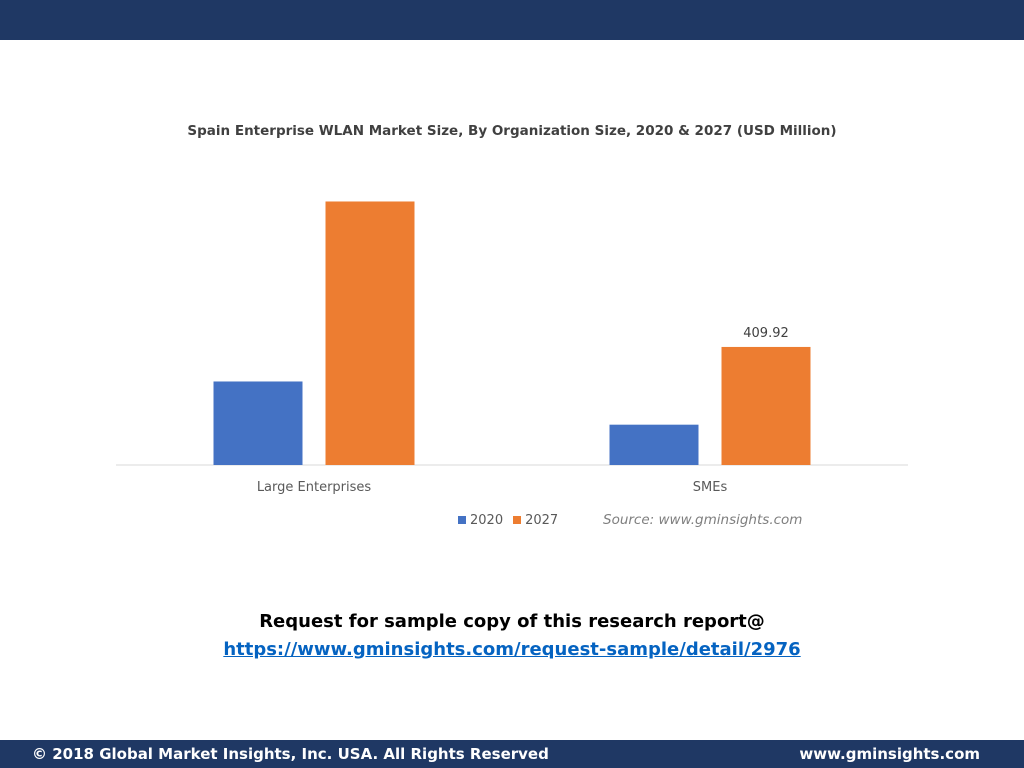  I want to click on footer-website: www.gminsights.com, so click(889, 754).